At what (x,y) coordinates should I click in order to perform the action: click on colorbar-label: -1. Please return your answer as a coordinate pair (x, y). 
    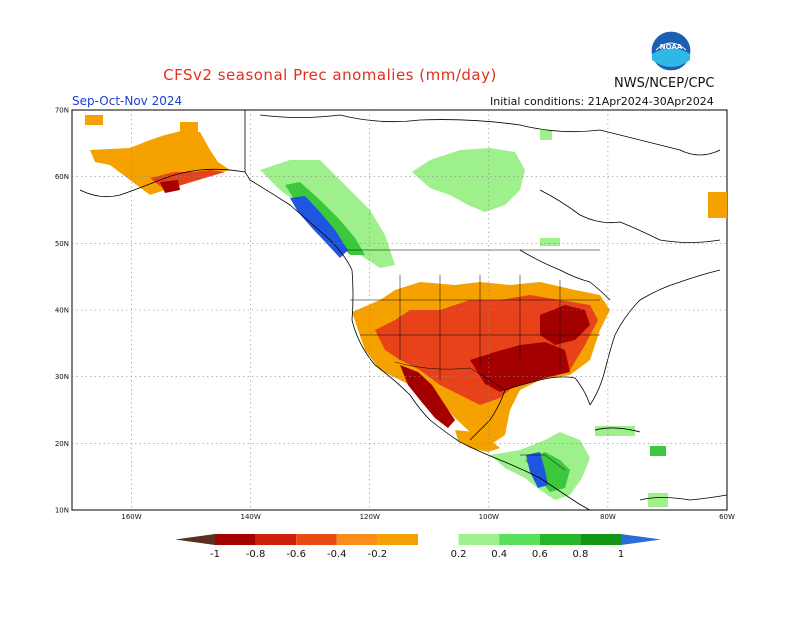
    Looking at the image, I should click on (215, 554).